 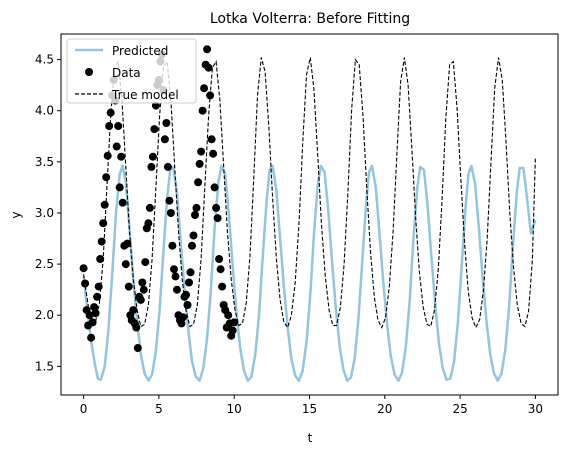 I want to click on y-tick-label: 1.5, so click(x=44, y=366).